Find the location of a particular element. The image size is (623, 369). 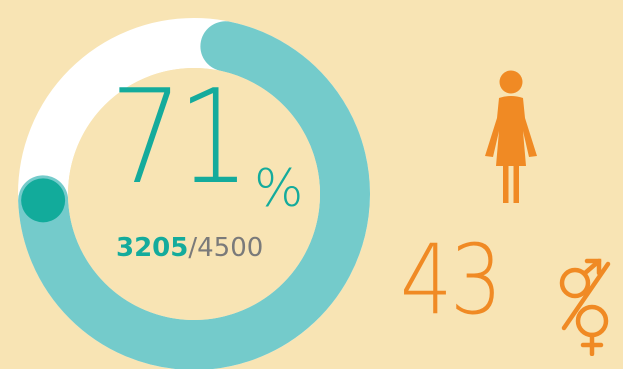

percent-value: 71 is located at coordinates (180, 137).